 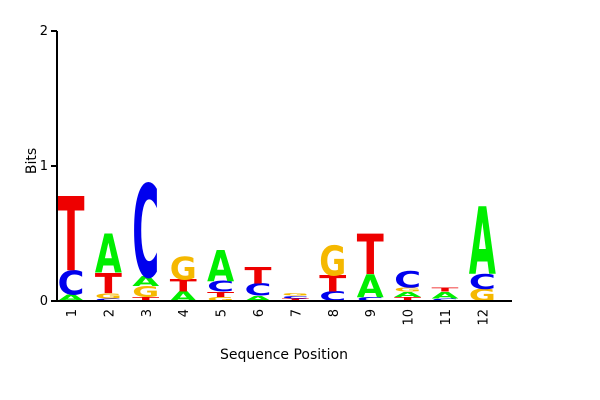 I want to click on y-axis-title: Bits, so click(x=32, y=161).